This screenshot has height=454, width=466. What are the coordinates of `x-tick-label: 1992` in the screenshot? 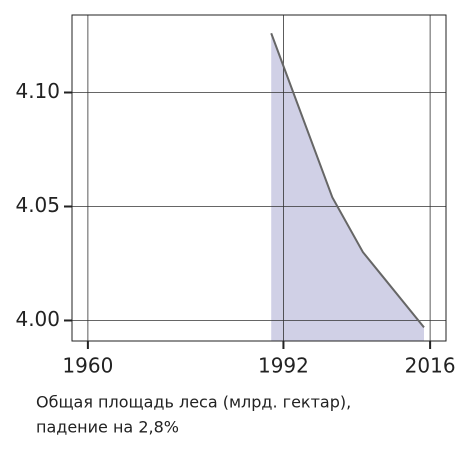 It's located at (283, 366).